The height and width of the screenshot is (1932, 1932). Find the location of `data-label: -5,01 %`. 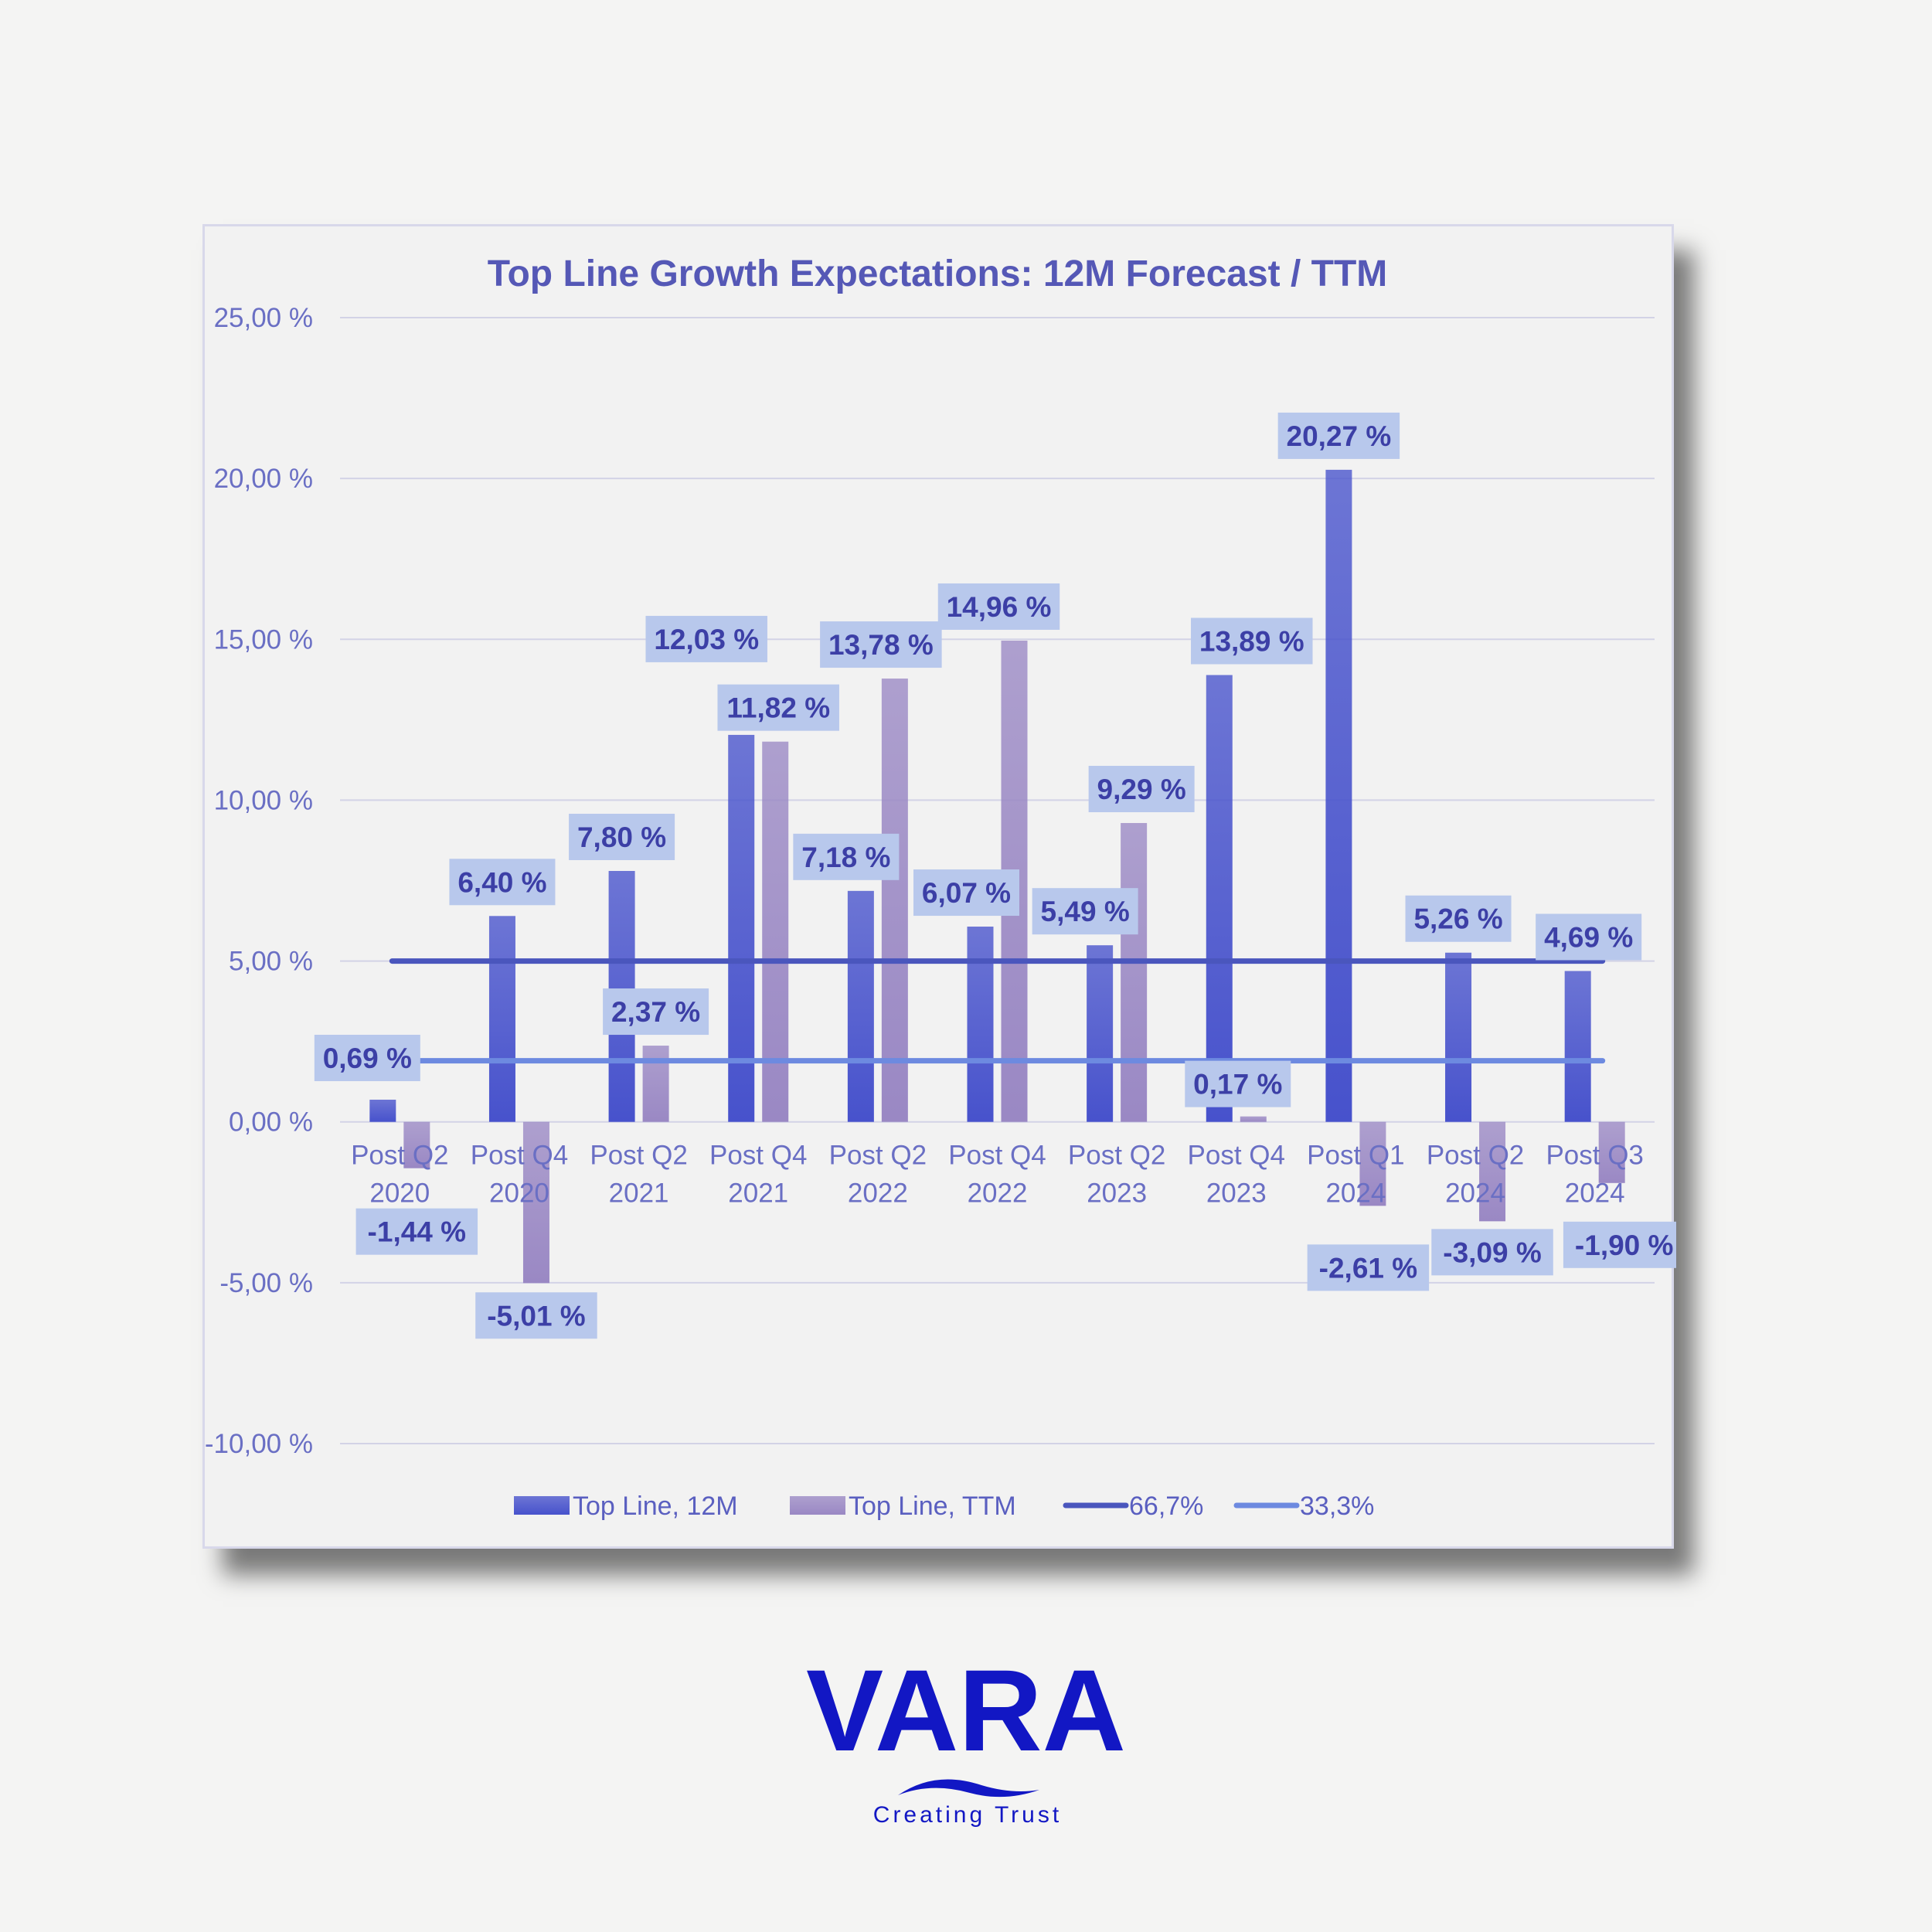

data-label: -5,01 % is located at coordinates (536, 1316).